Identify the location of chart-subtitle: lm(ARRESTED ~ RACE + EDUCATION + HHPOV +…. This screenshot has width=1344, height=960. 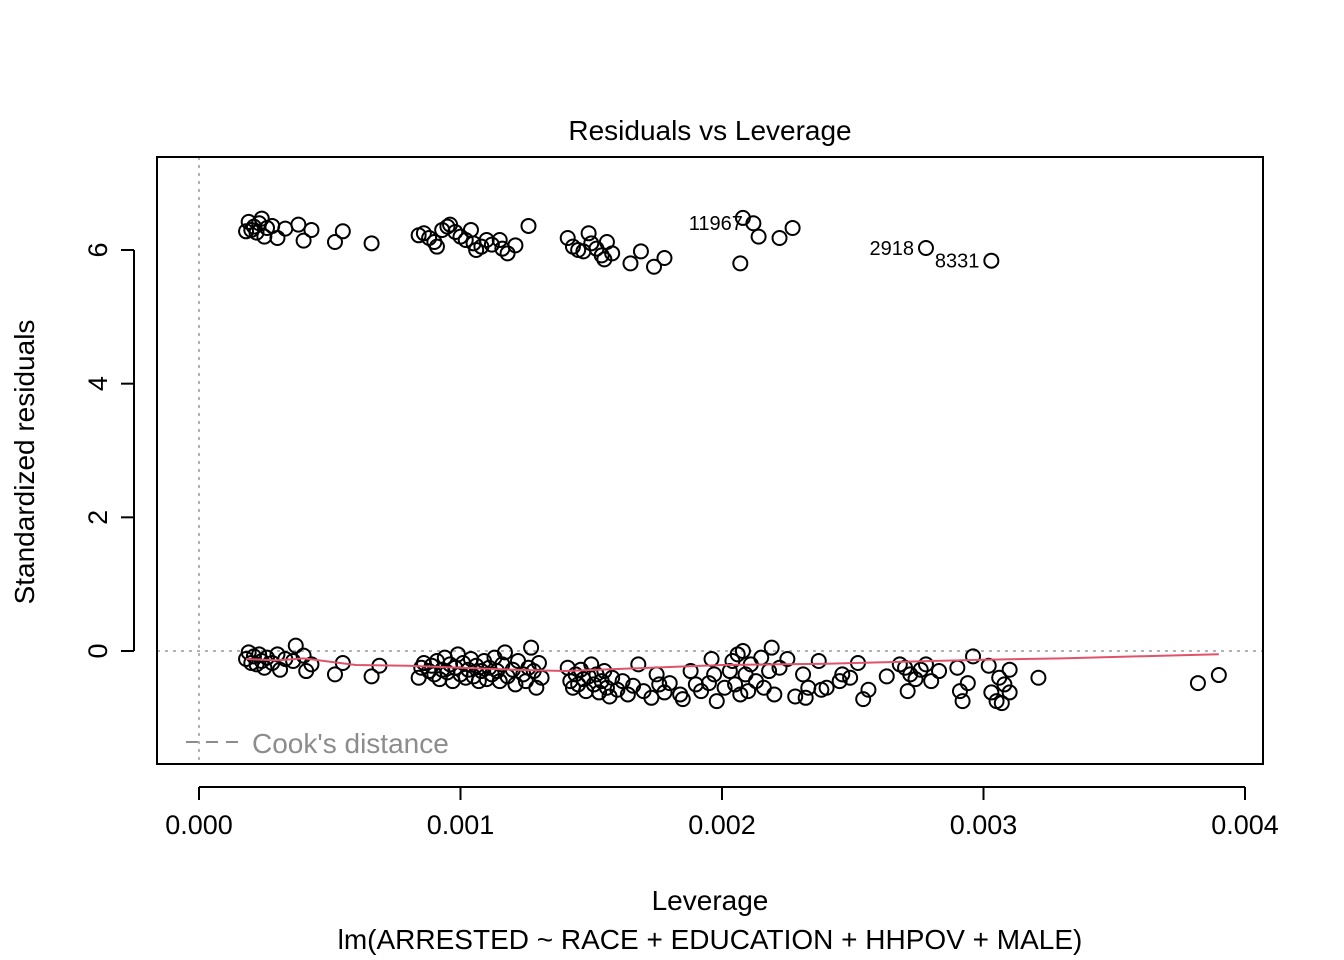
(710, 939).